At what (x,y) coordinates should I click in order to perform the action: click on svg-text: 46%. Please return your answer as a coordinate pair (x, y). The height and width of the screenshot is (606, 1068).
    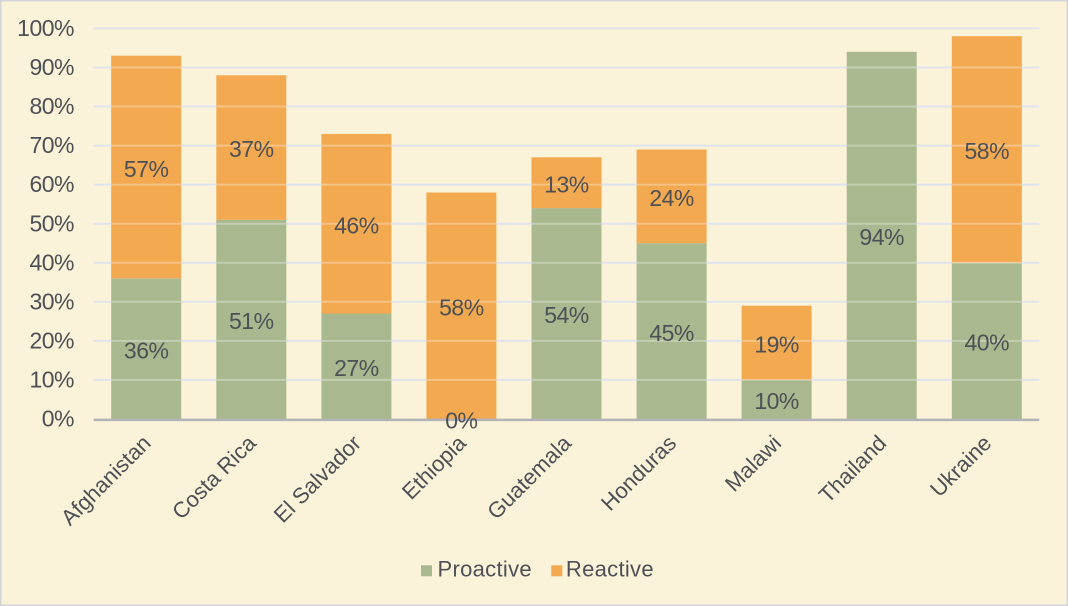
    Looking at the image, I should click on (356, 225).